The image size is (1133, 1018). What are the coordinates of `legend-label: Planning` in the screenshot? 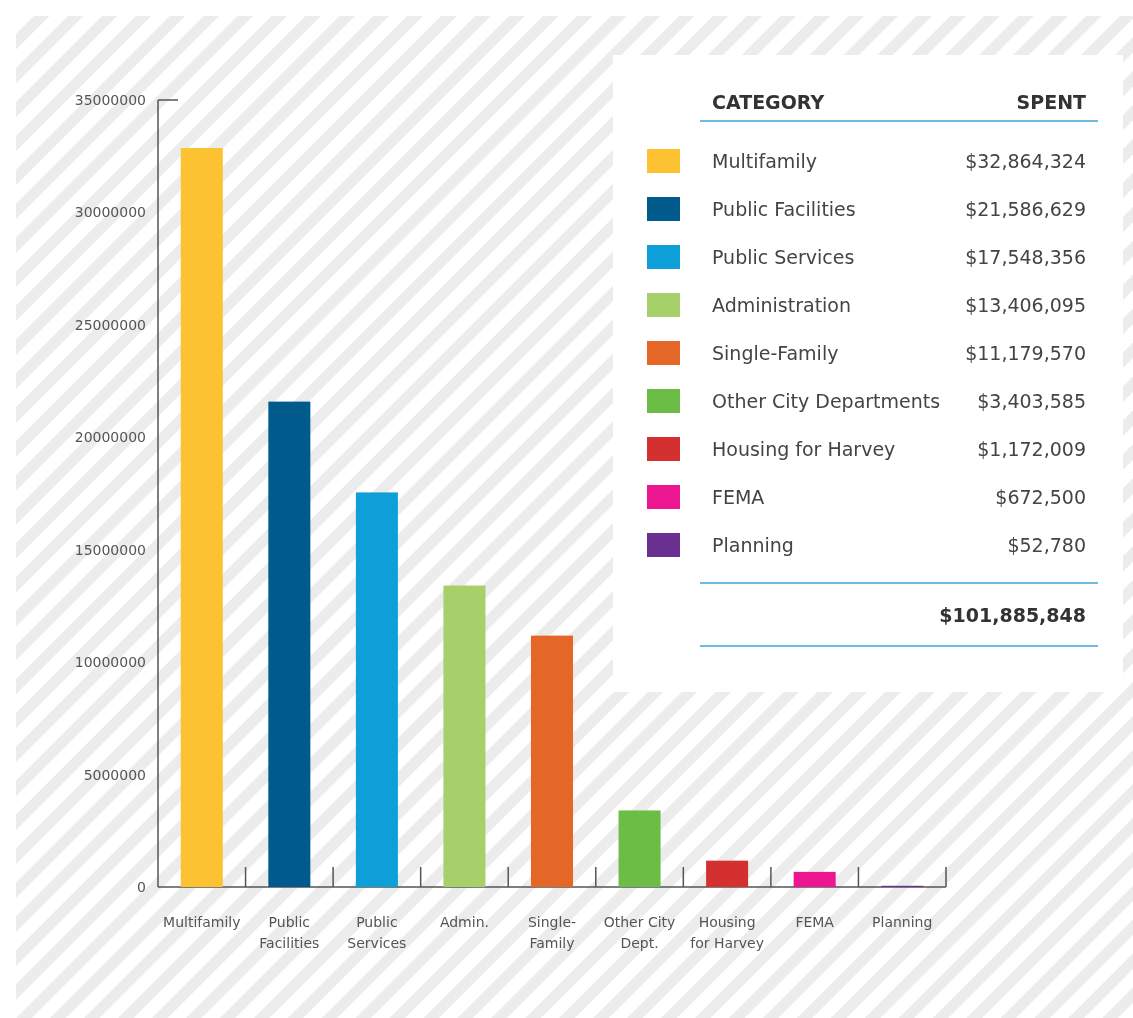 It's located at (753, 545).